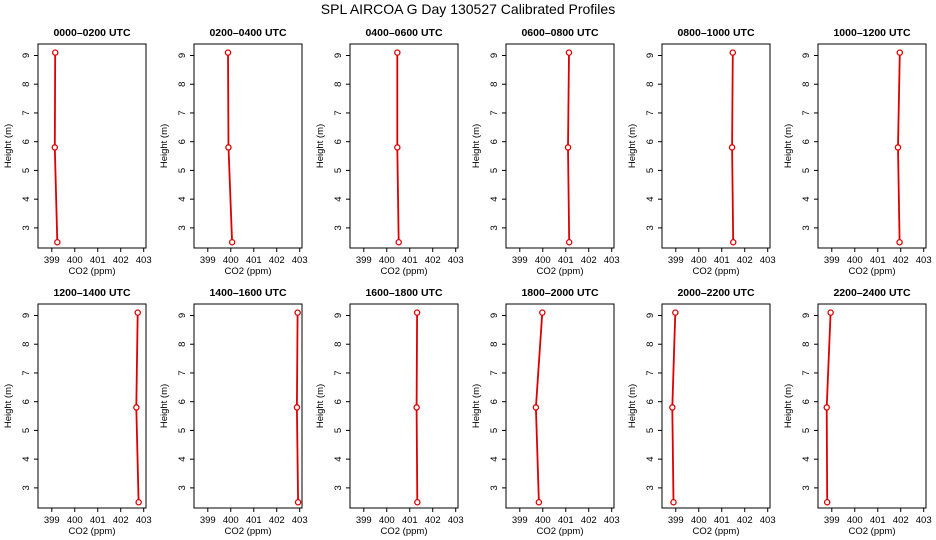 This screenshot has width=936, height=540. I want to click on panel-title: 1800–2000 UTC, so click(559, 293).